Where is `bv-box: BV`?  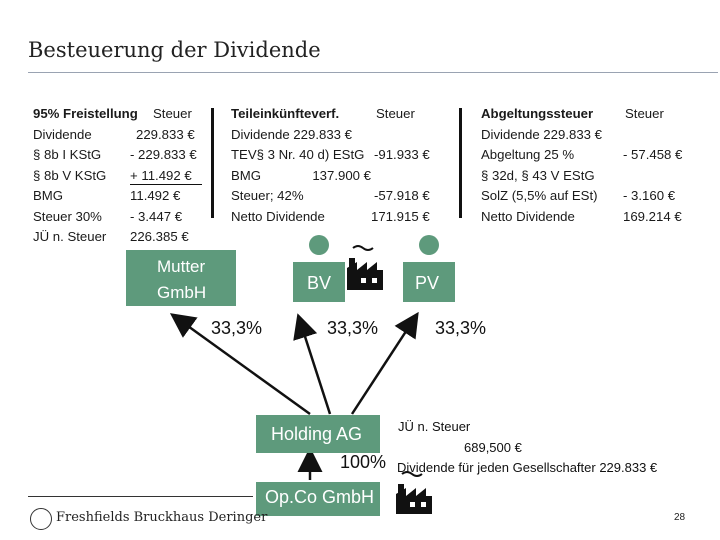 bv-box: BV is located at coordinates (319, 282).